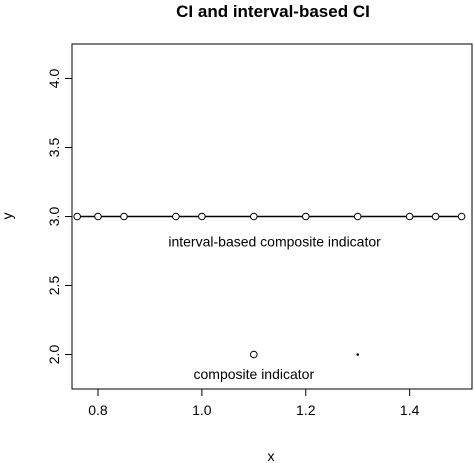 Image resolution: width=474 pixels, height=463 pixels. What do you see at coordinates (7, 216) in the screenshot?
I see `y-axis-label: y` at bounding box center [7, 216].